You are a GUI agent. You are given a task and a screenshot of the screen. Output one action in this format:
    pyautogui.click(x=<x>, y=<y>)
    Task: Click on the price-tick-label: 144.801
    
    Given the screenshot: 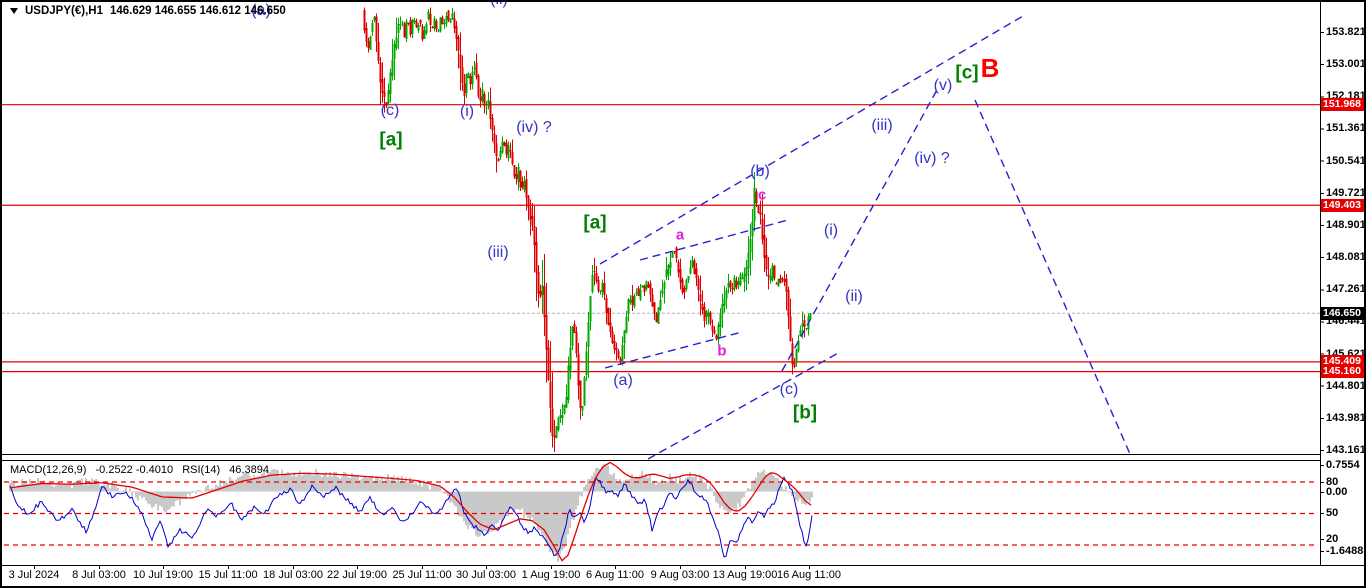 What is the action you would take?
    pyautogui.click(x=1346, y=385)
    